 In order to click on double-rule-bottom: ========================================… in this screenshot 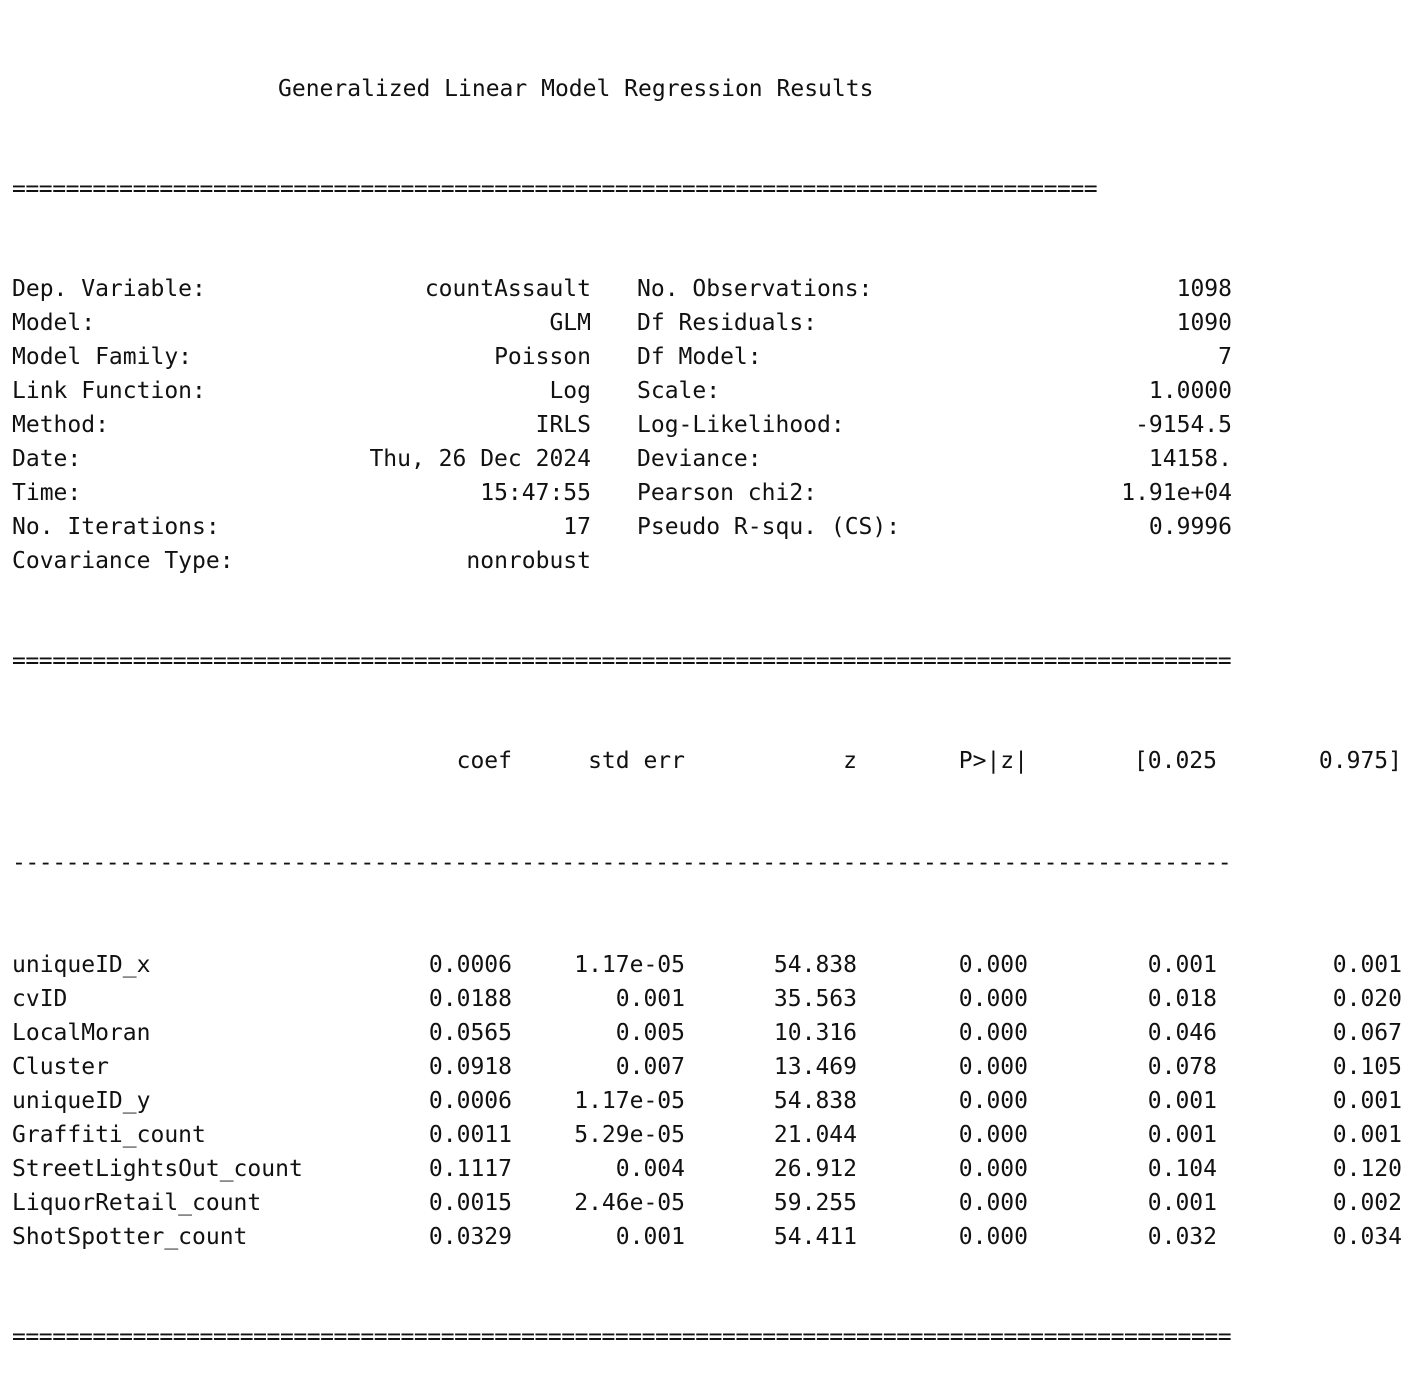, I will do `click(622, 1337)`.